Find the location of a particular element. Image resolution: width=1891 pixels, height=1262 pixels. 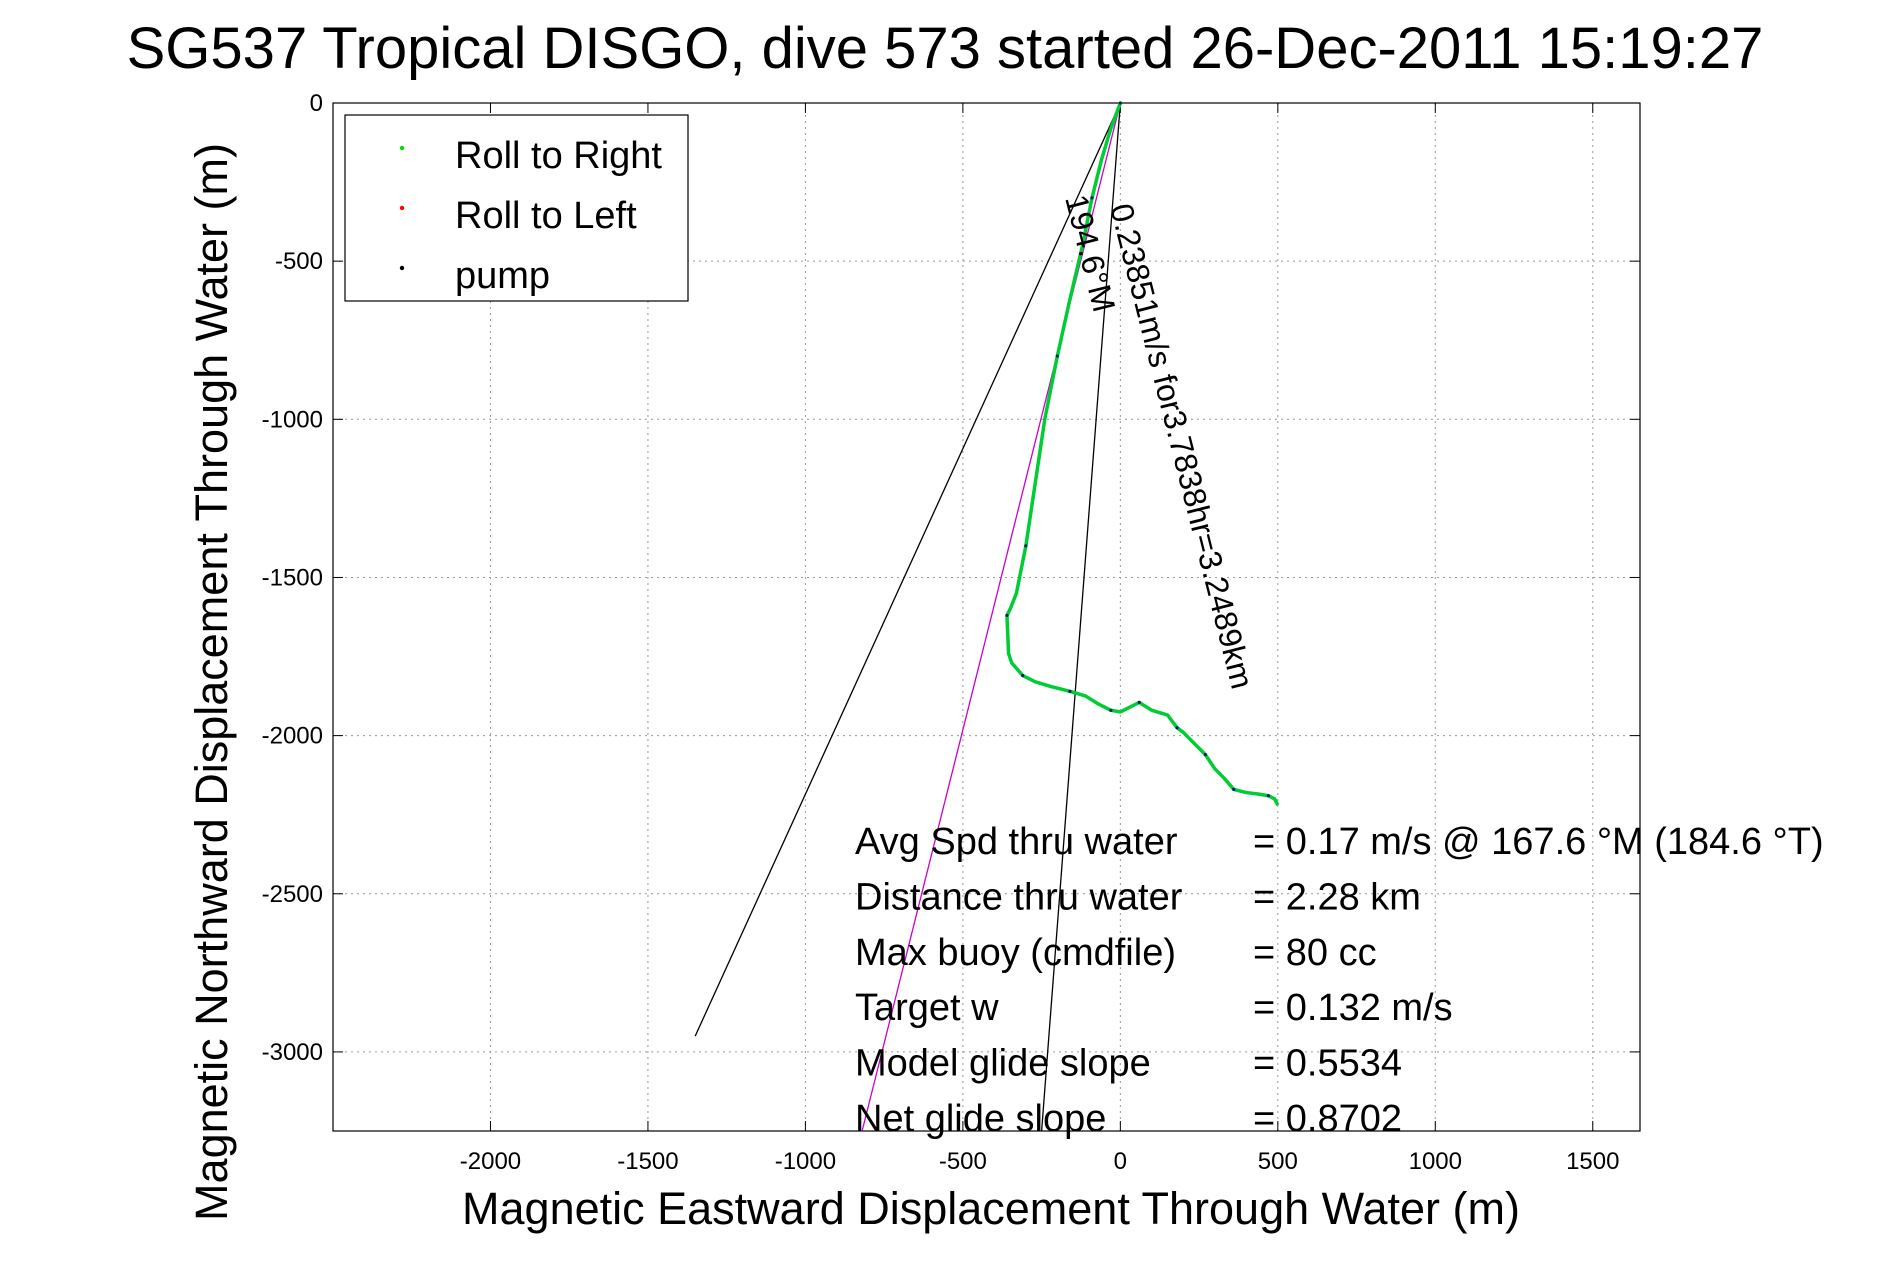

legend-entry: Roll to Left is located at coordinates (546, 216).